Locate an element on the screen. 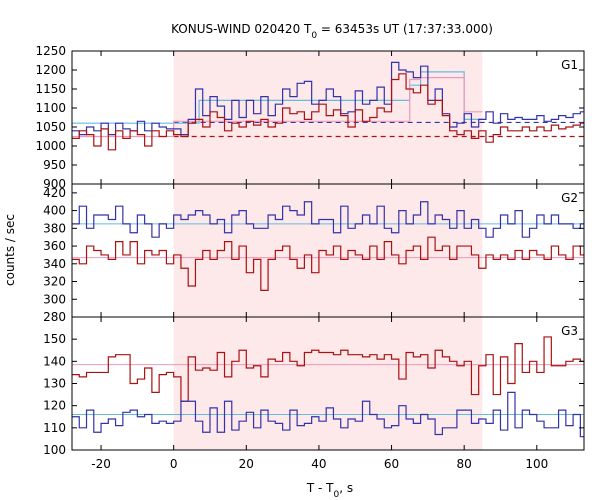 This screenshot has height=500, width=600. y-tick-label: 140 is located at coordinates (54, 361).